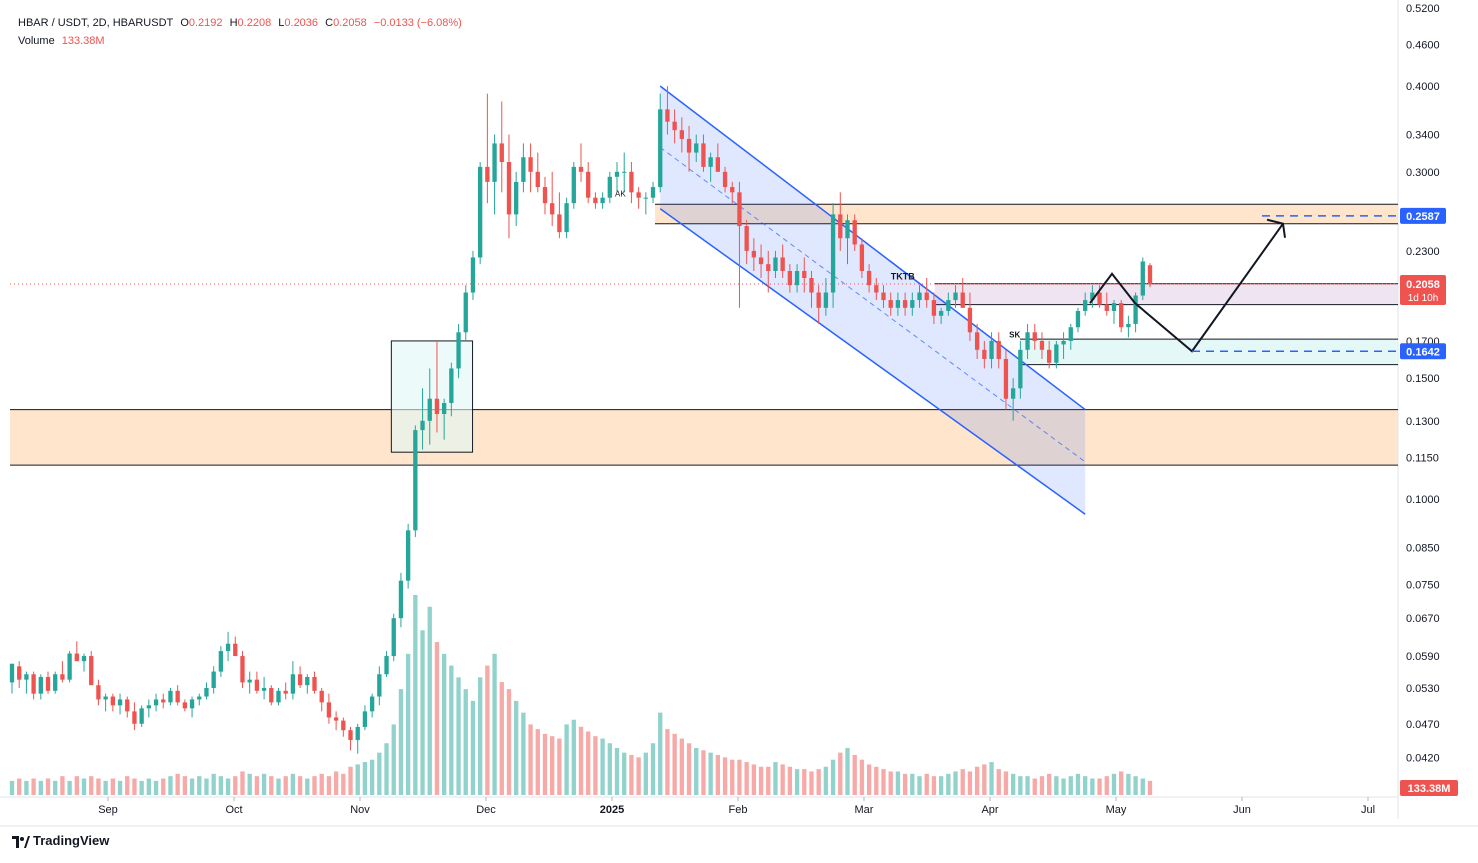 The image size is (1478, 863). I want to click on open-value: 0.2192, so click(205, 23).